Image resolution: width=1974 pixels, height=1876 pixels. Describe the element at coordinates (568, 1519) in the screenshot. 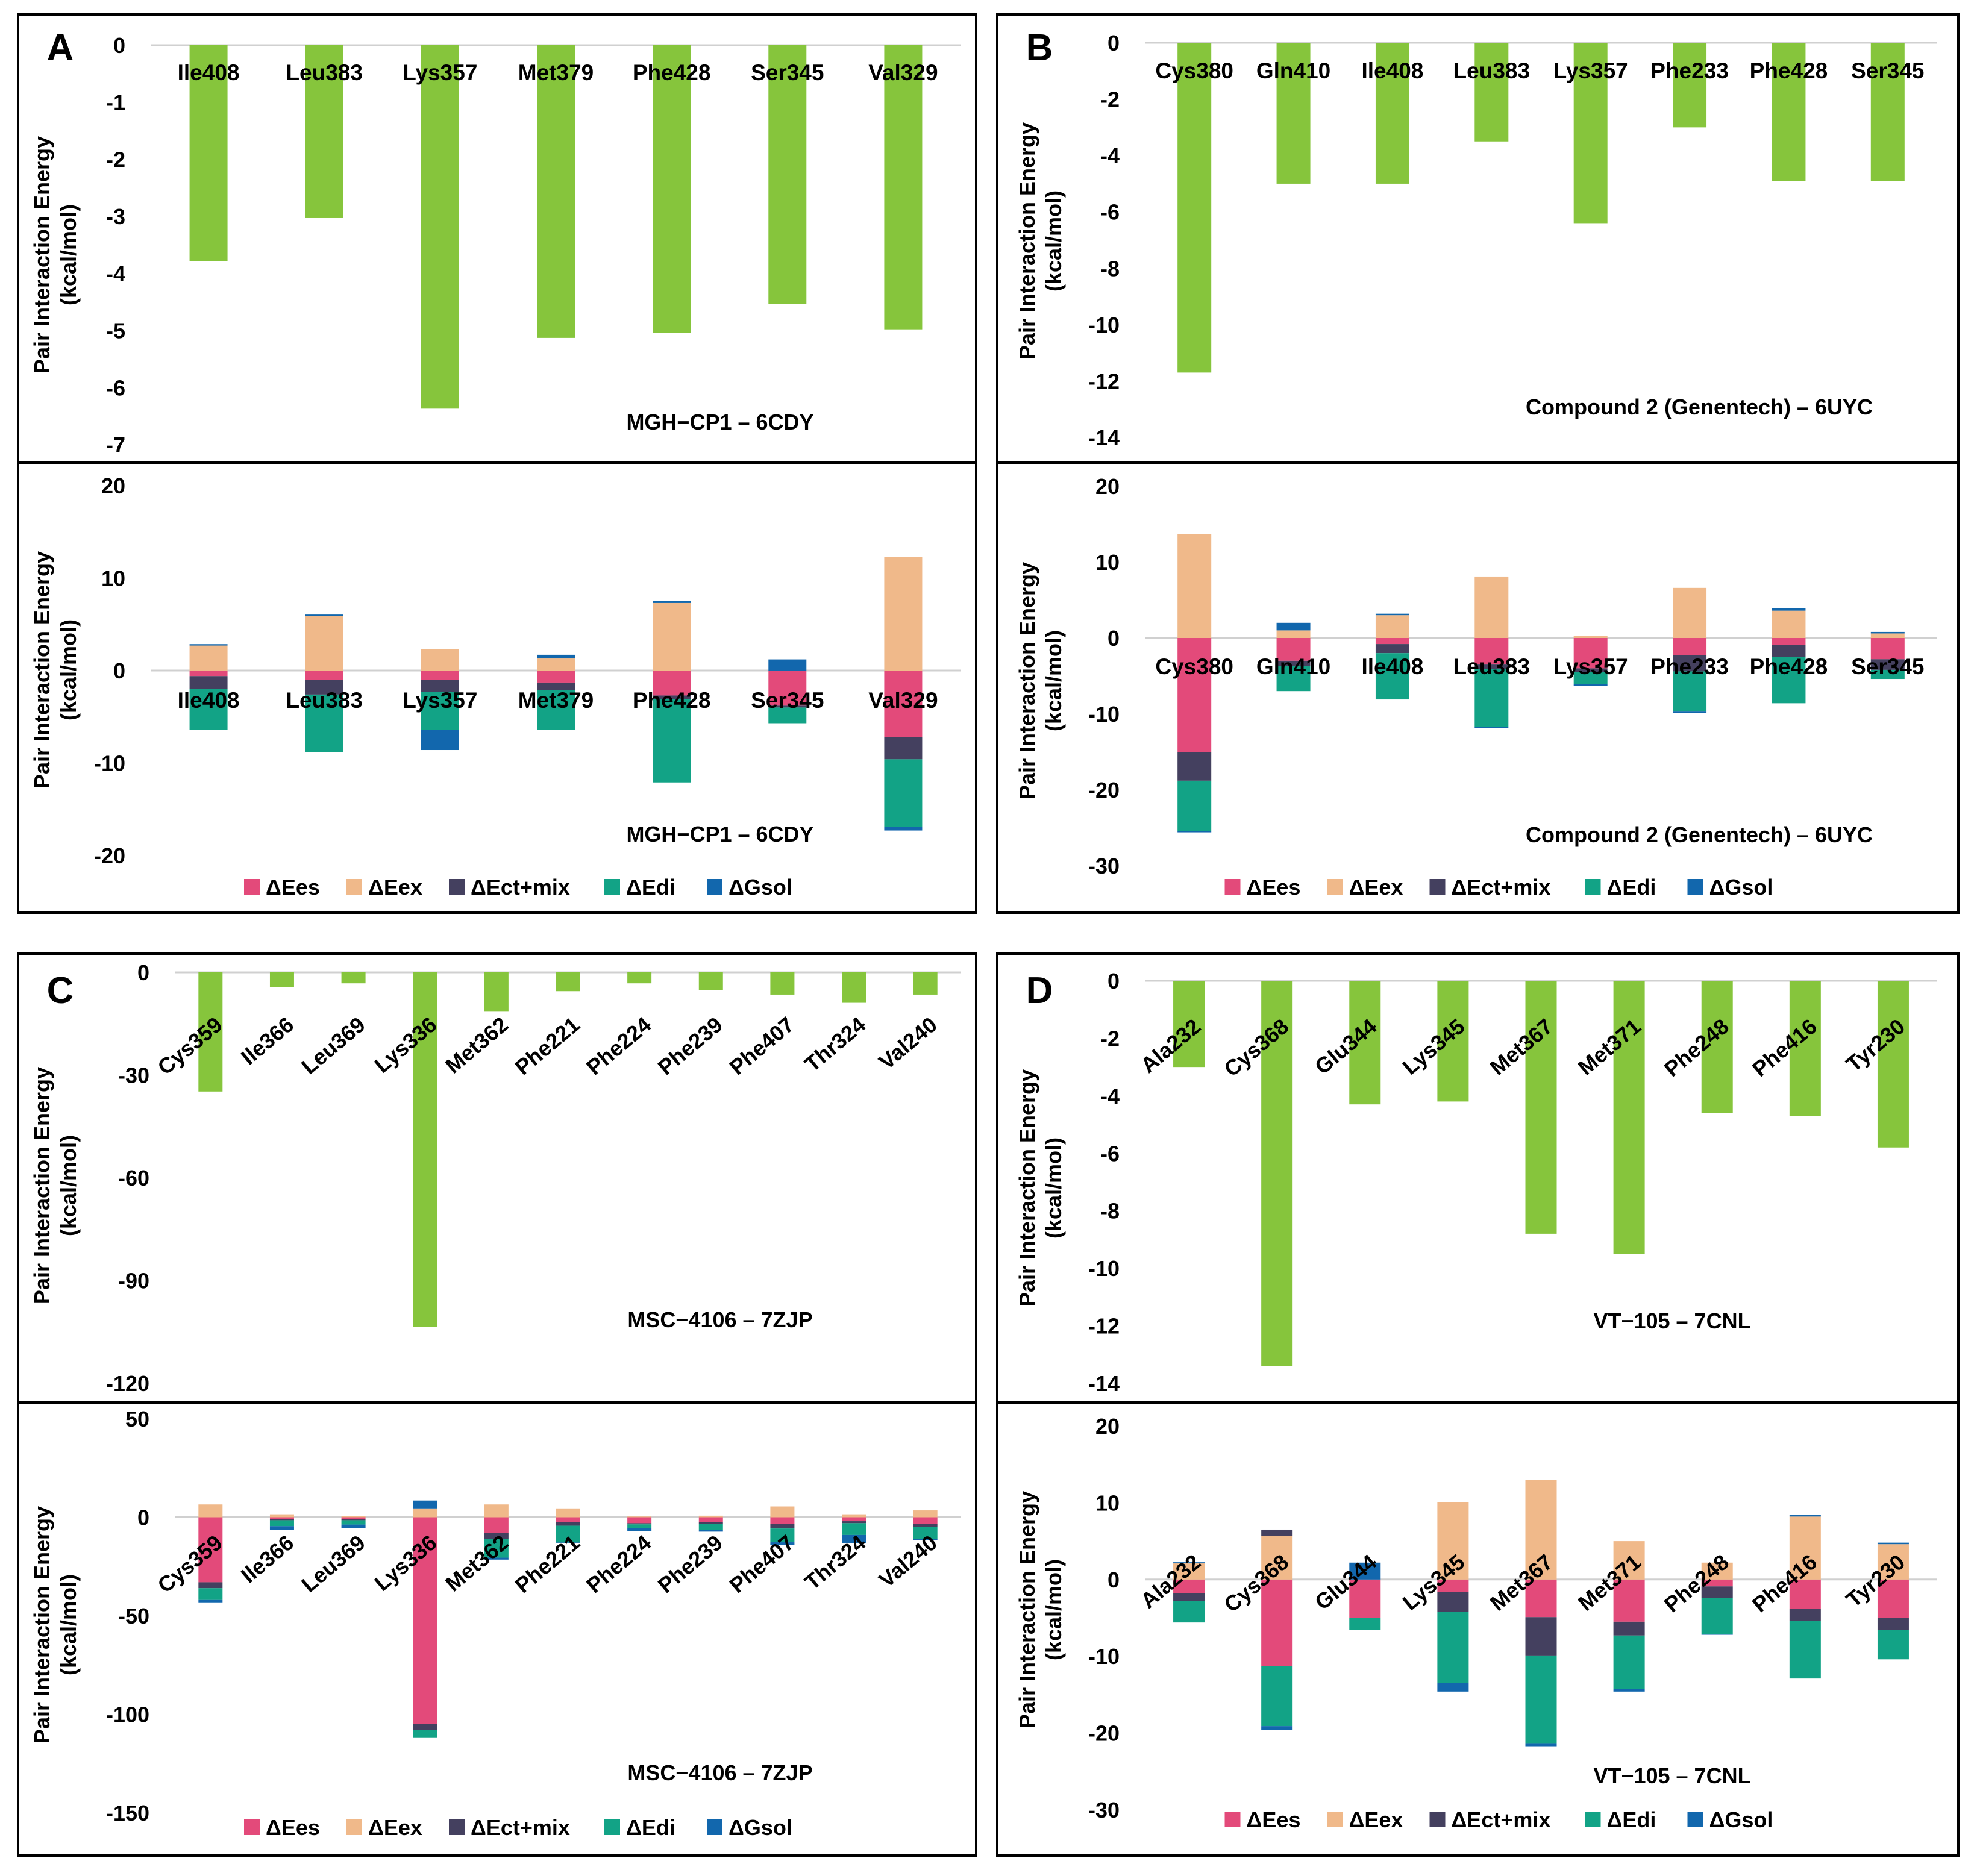

I see `bar-segment-phe221-ees` at that location.